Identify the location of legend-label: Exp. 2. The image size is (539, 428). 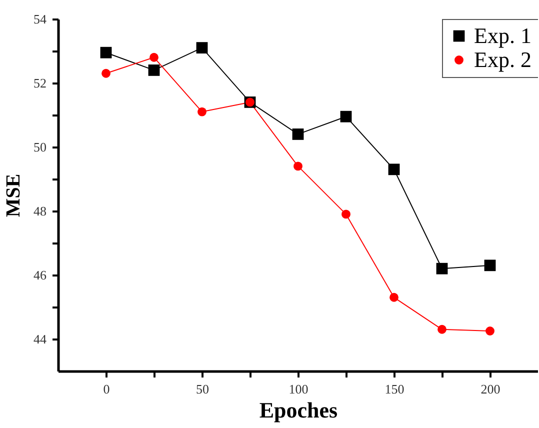
(503, 59).